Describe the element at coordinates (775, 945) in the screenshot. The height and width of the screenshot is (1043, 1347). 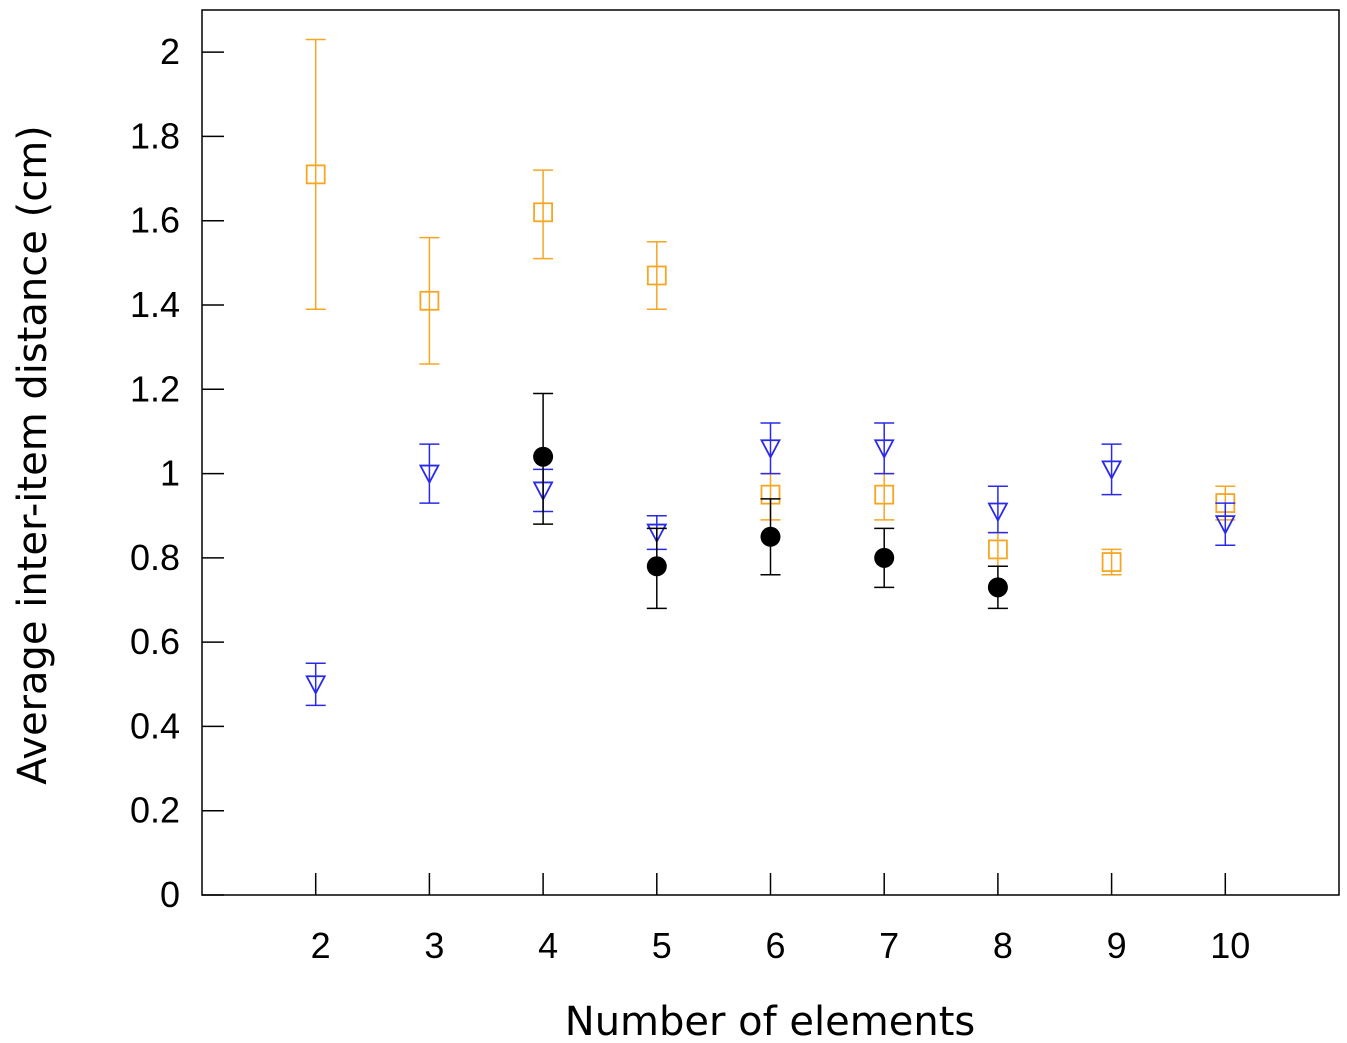
I see `x-tick-label: 6` at that location.